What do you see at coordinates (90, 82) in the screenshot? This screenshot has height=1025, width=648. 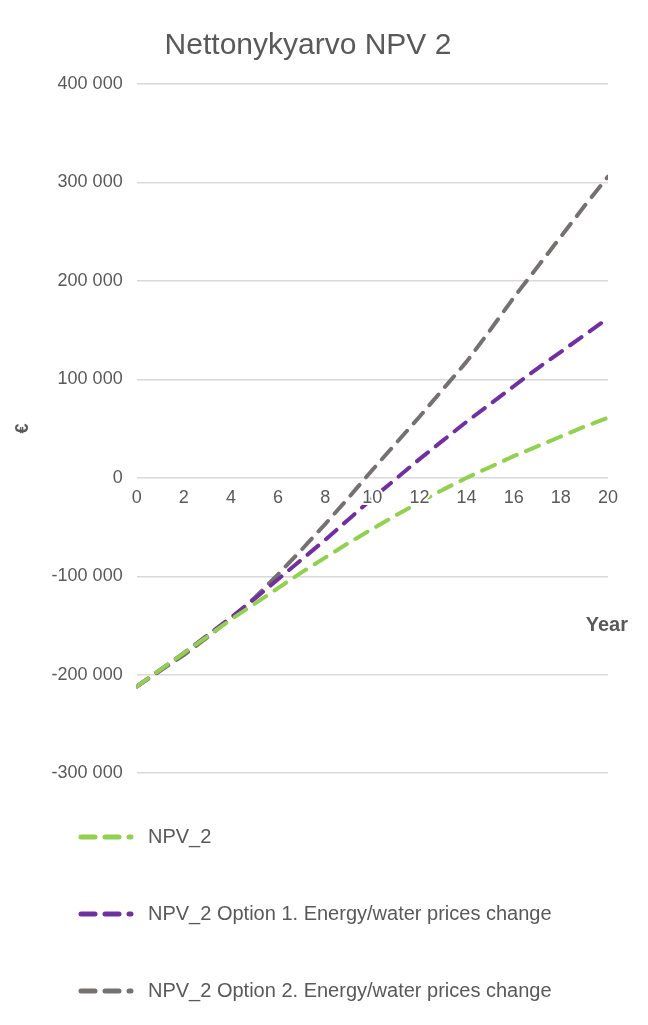 I see `y-tick-label: 400 000` at bounding box center [90, 82].